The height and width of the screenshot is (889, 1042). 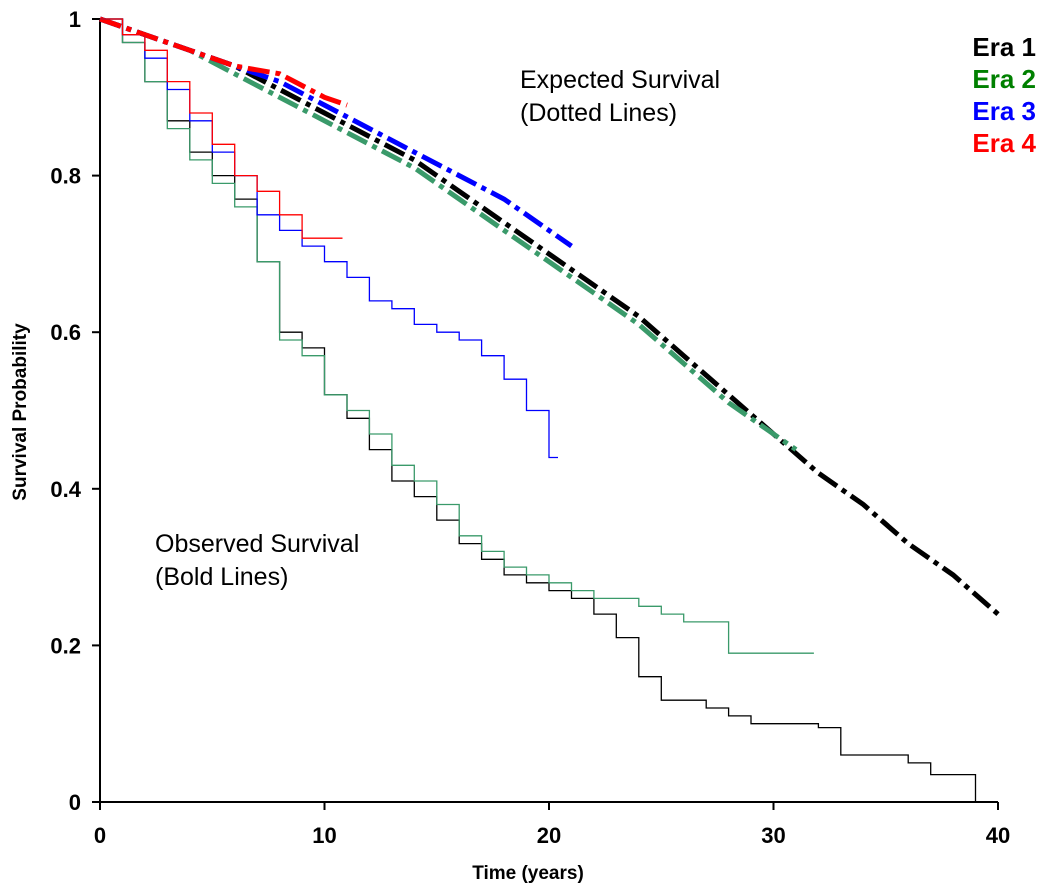 What do you see at coordinates (1004, 111) in the screenshot?
I see `legend-entry-era-3: Era 3` at bounding box center [1004, 111].